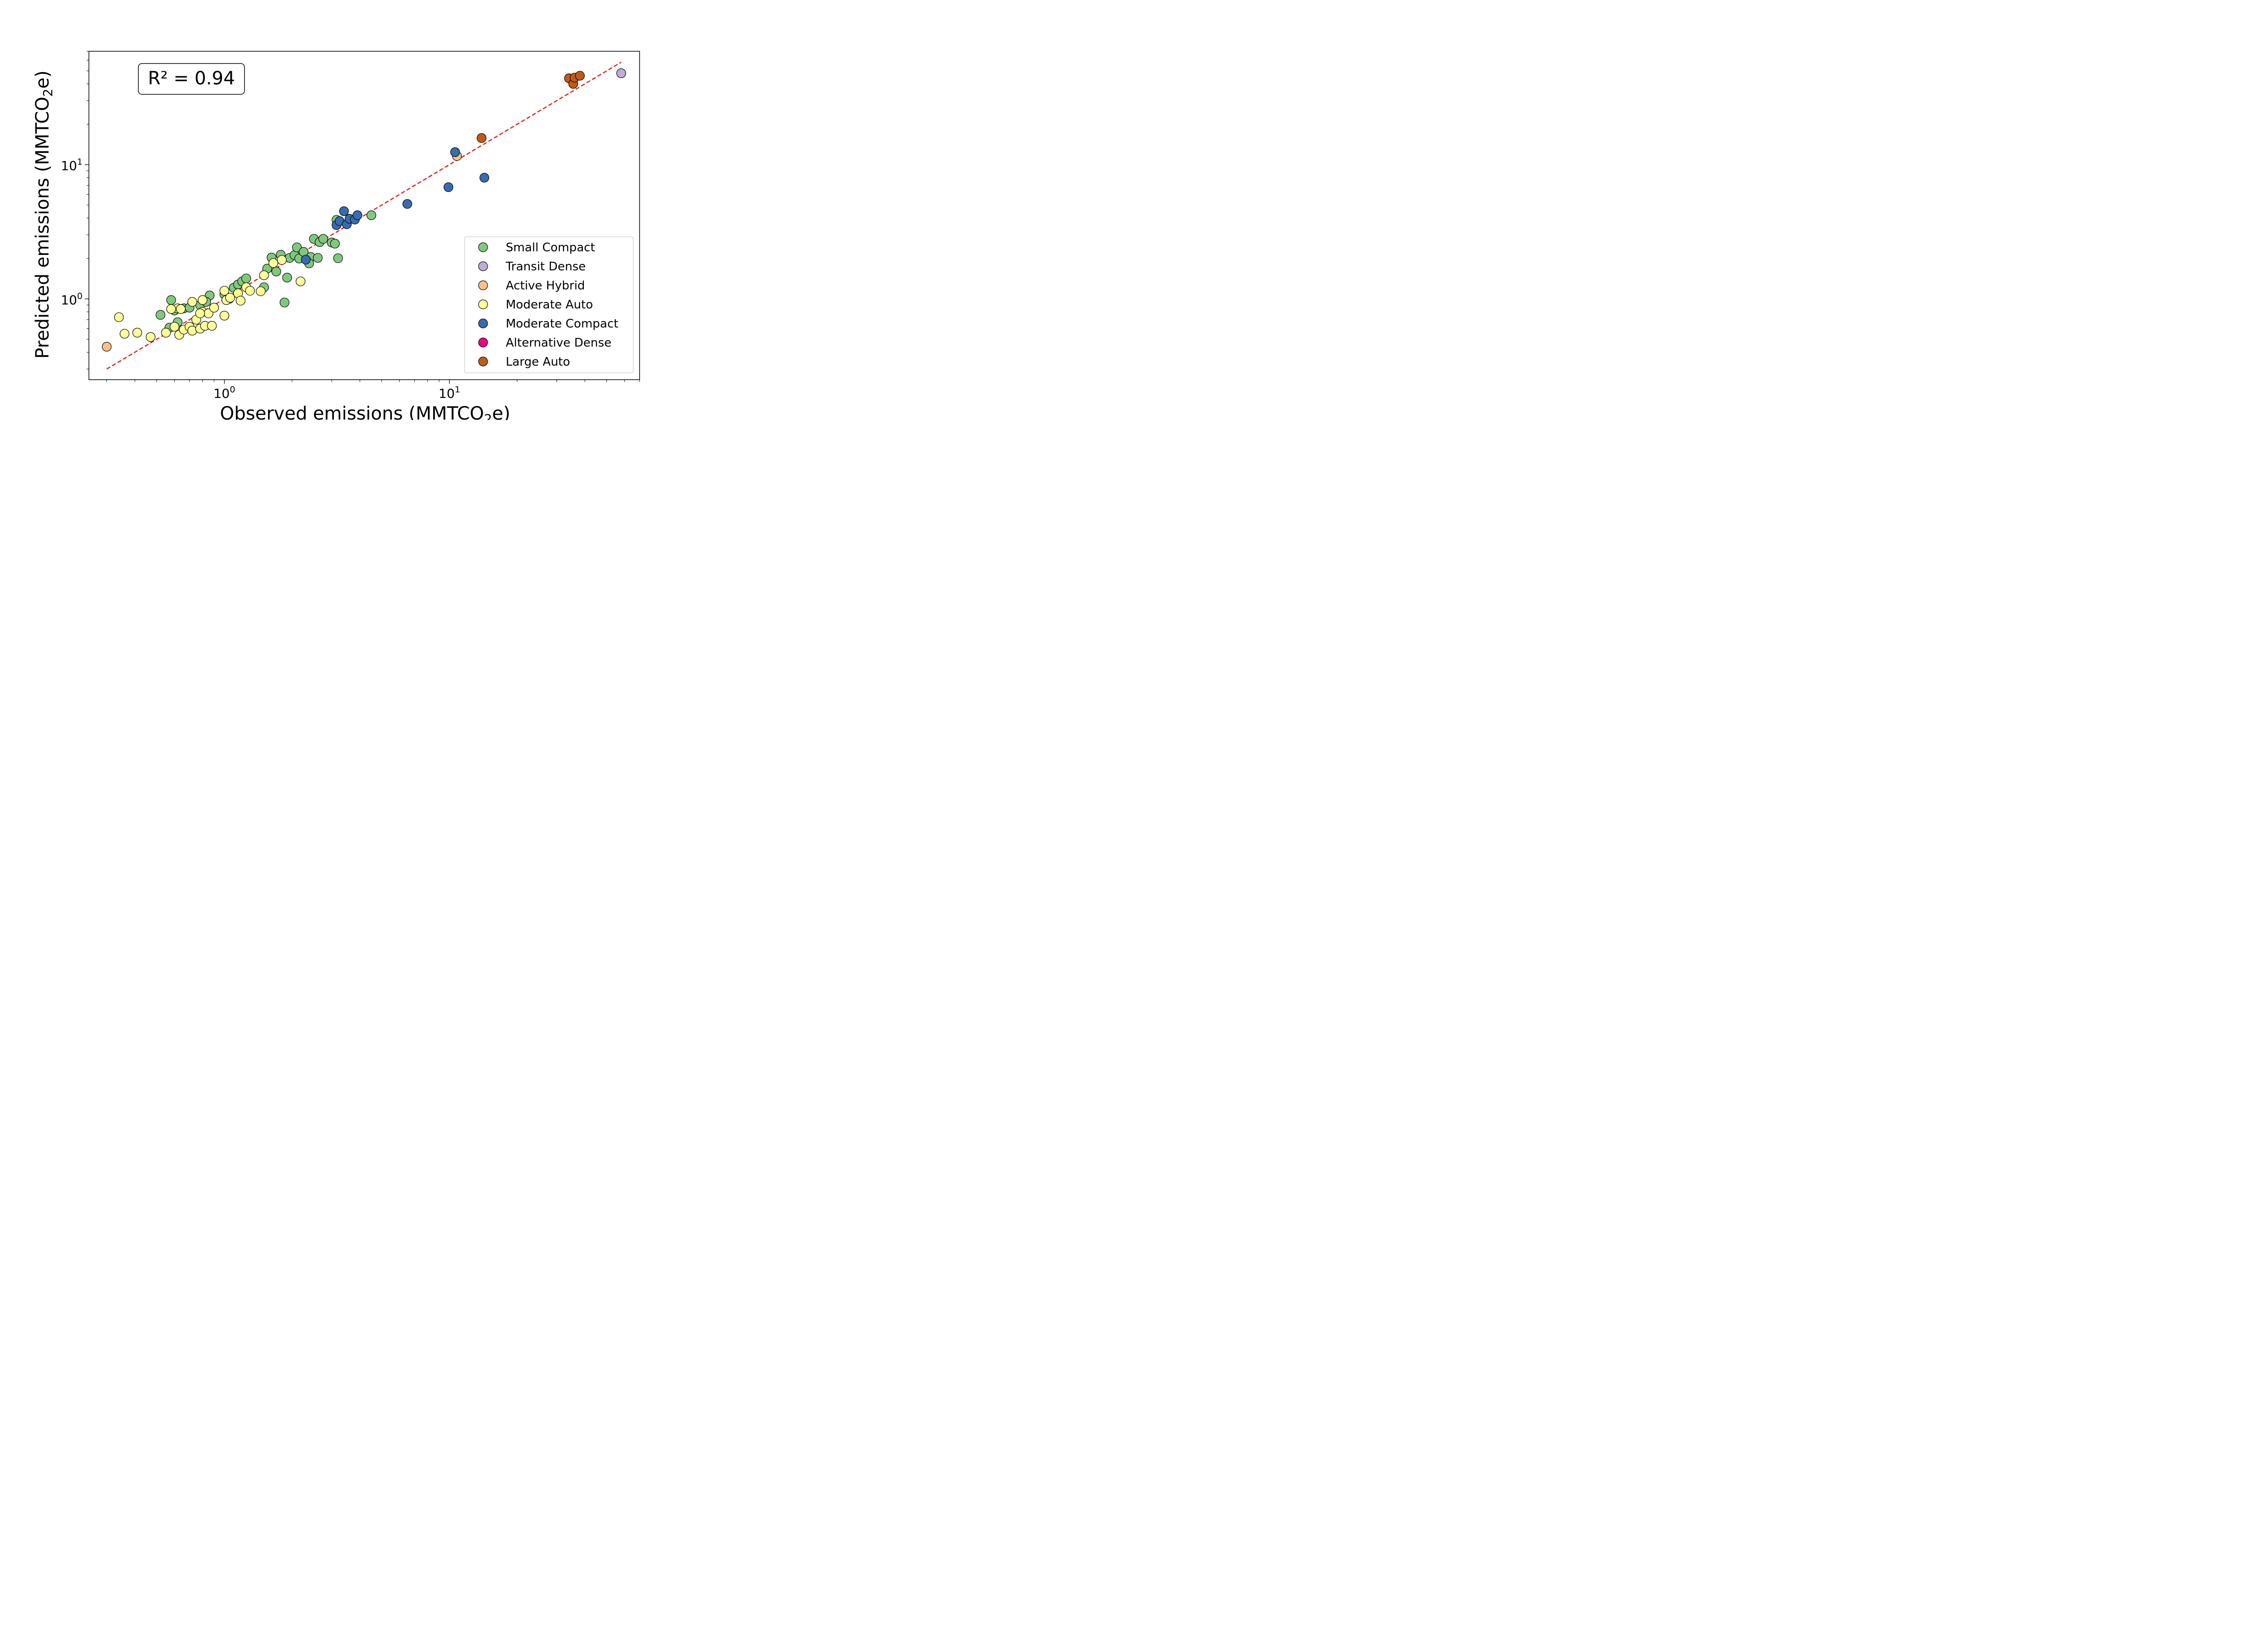 The image size is (2268, 1633). What do you see at coordinates (538, 362) in the screenshot?
I see `legend-label: Large Auto` at bounding box center [538, 362].